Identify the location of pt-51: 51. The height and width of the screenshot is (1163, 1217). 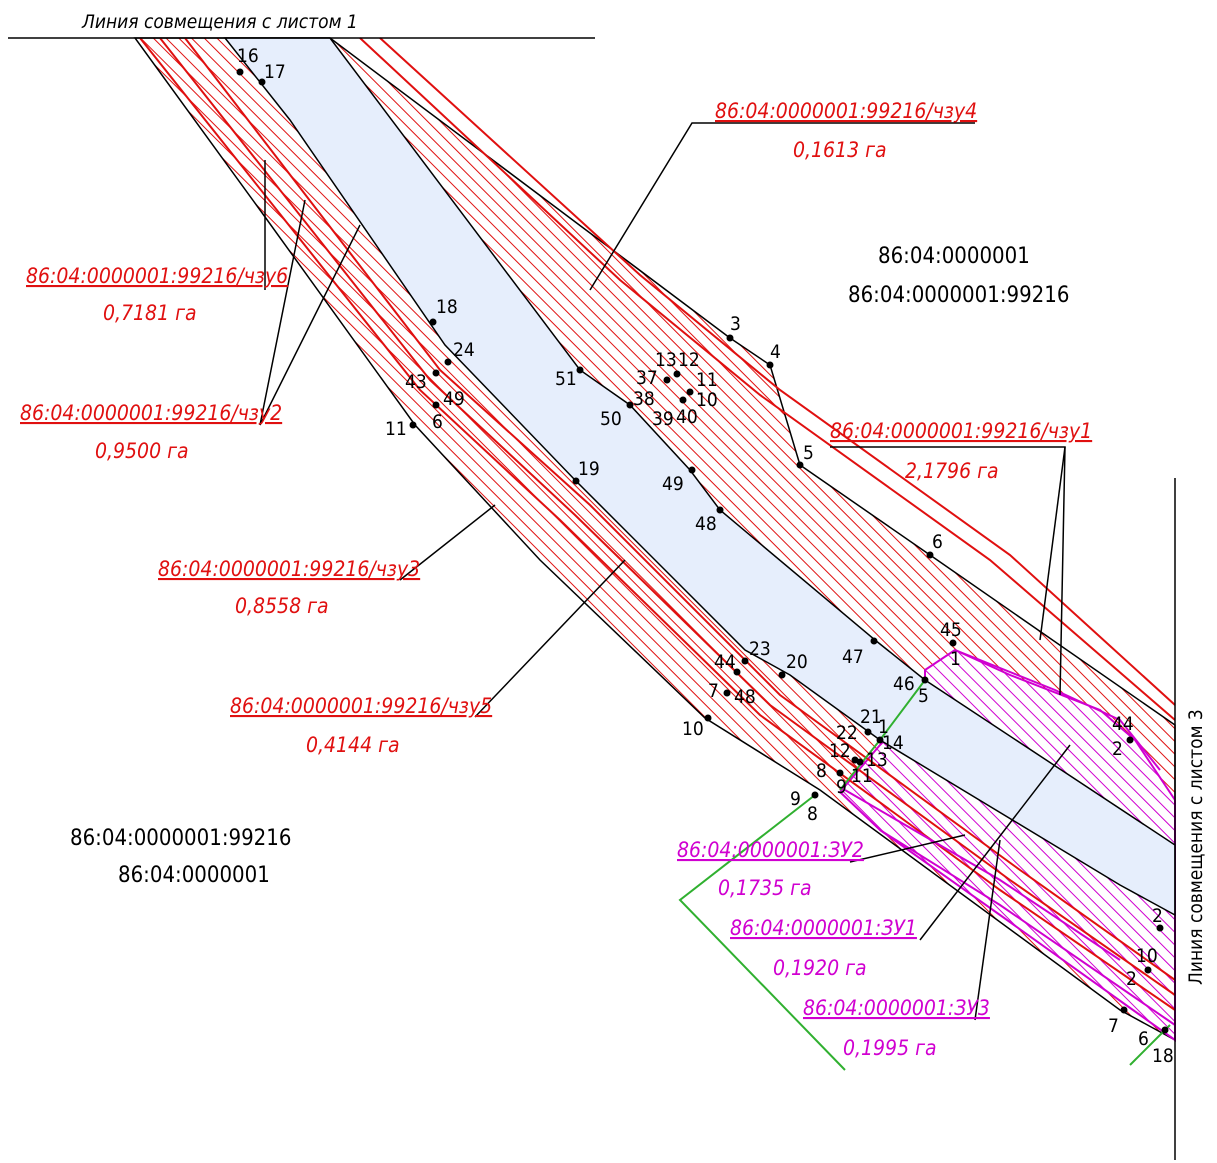
(566, 379).